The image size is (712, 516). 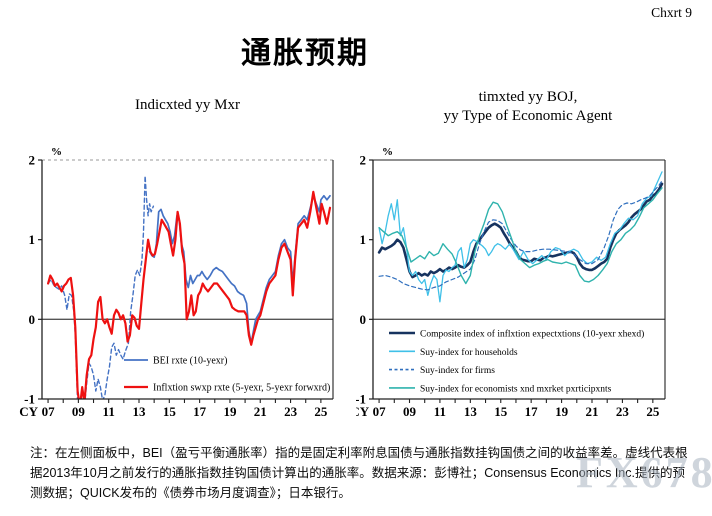 I want to click on left-panel-subtitle: Indicxted yy Mxr, so click(x=187, y=105).